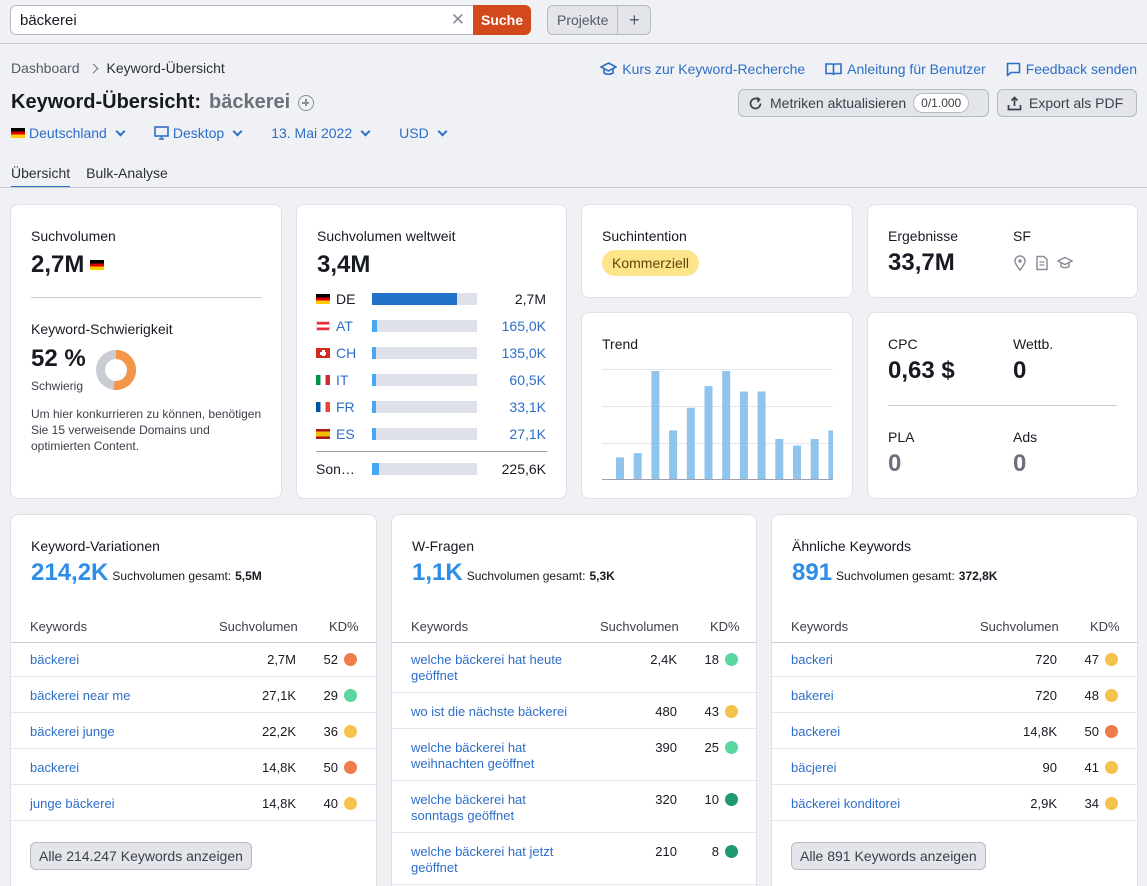 This screenshot has width=1147, height=886. What do you see at coordinates (814, 767) in the screenshot?
I see `keyword-link: bäcjerei` at bounding box center [814, 767].